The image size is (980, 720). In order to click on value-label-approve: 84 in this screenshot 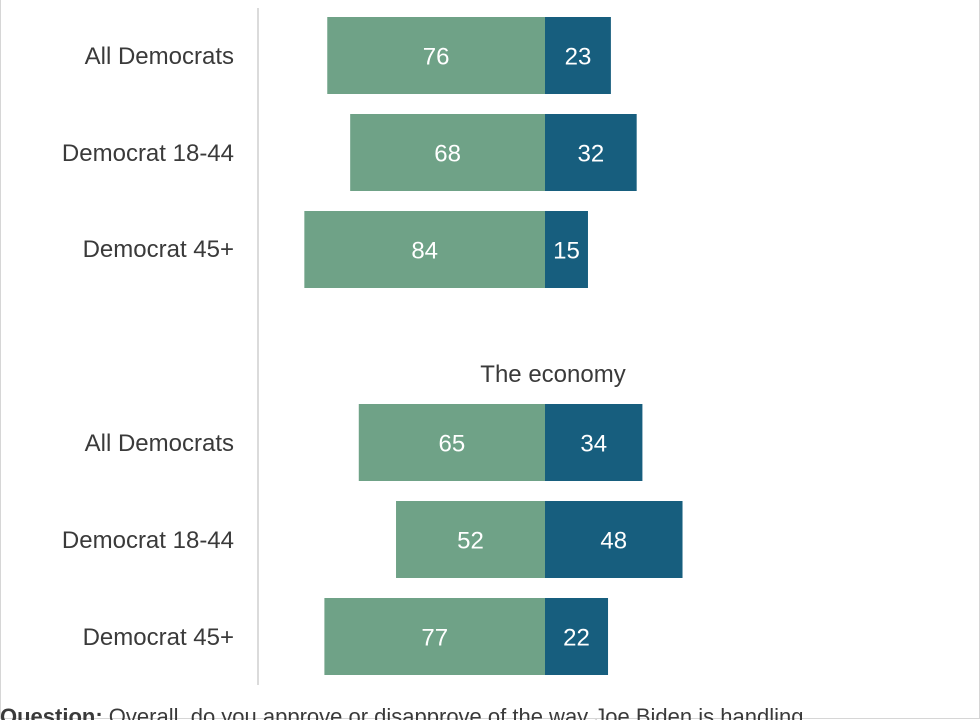, I will do `click(424, 251)`.